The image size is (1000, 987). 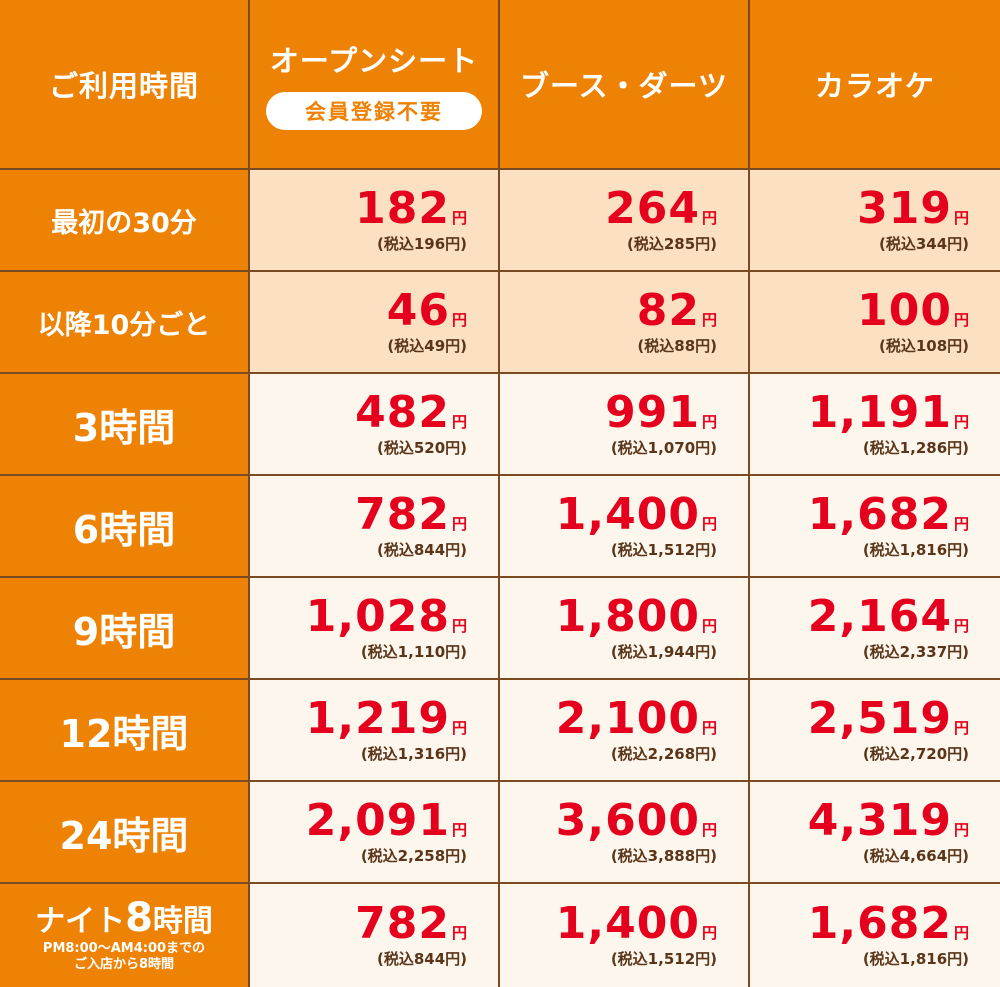 I want to click on price-cell: 1,028 円 (税込1,110円), so click(x=375, y=629).